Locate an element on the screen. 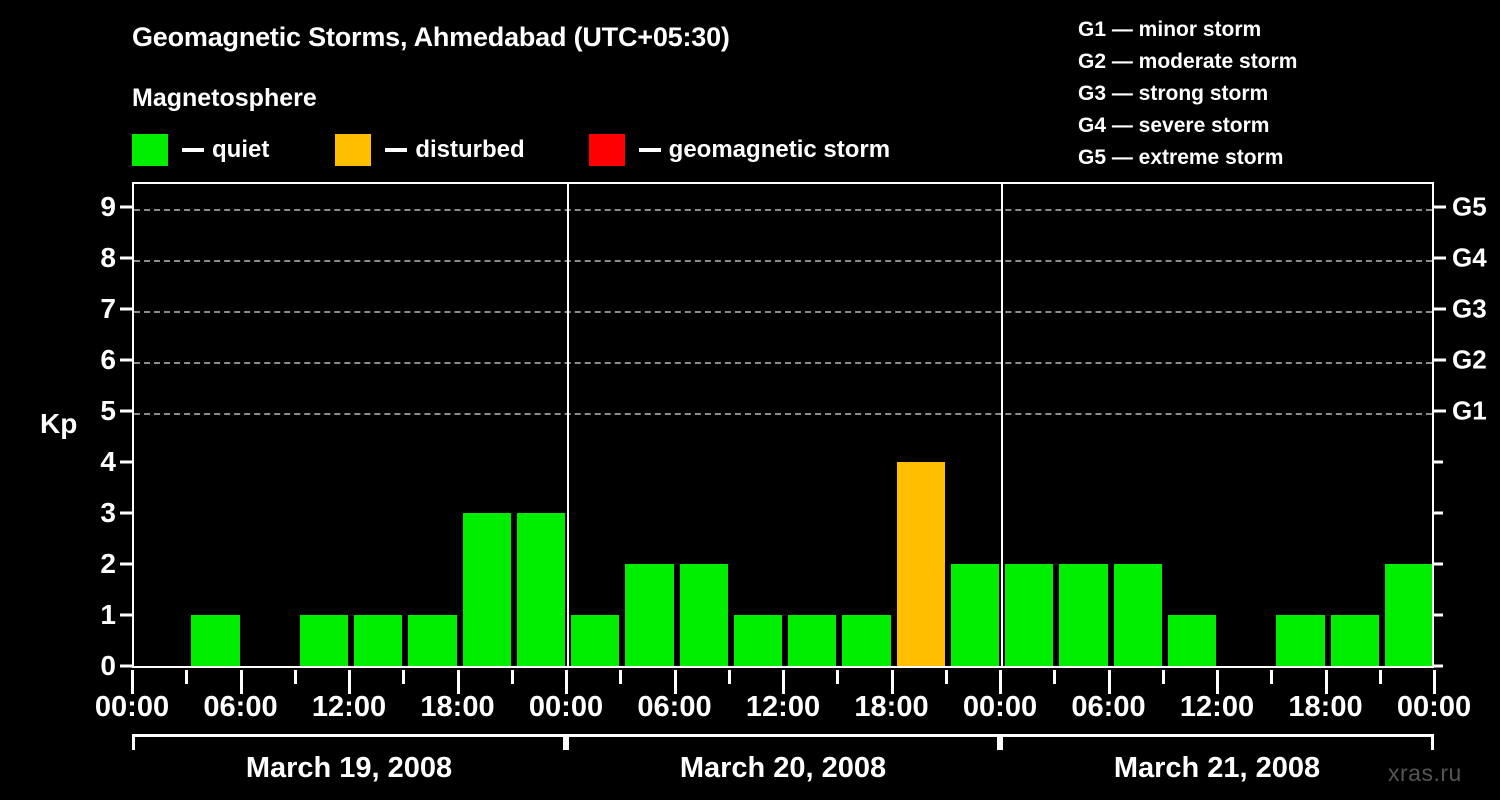 The height and width of the screenshot is (800, 1500). legend-entry-geomagnetic: geomagnetic storm is located at coordinates (739, 150).